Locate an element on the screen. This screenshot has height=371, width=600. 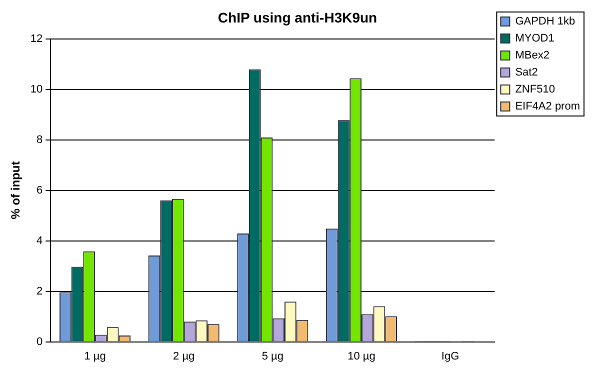
y-tick-label: 2 is located at coordinates (39, 291).